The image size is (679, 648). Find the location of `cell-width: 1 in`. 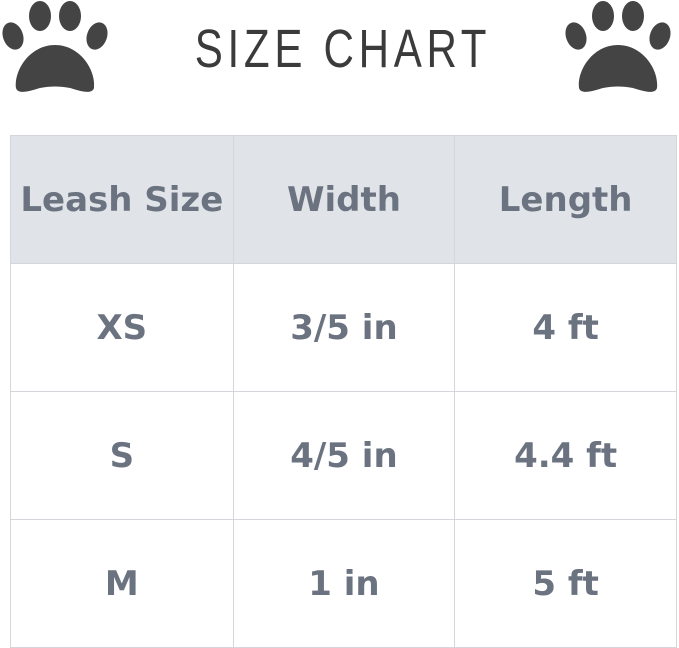

cell-width: 1 in is located at coordinates (344, 583).